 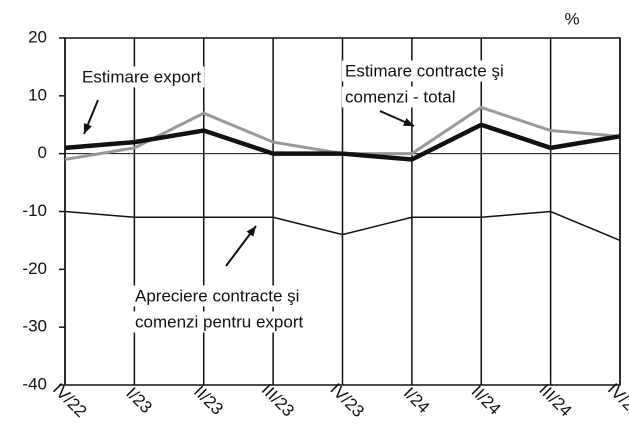 What do you see at coordinates (555, 400) in the screenshot?
I see `x-tick-label: III/24` at bounding box center [555, 400].